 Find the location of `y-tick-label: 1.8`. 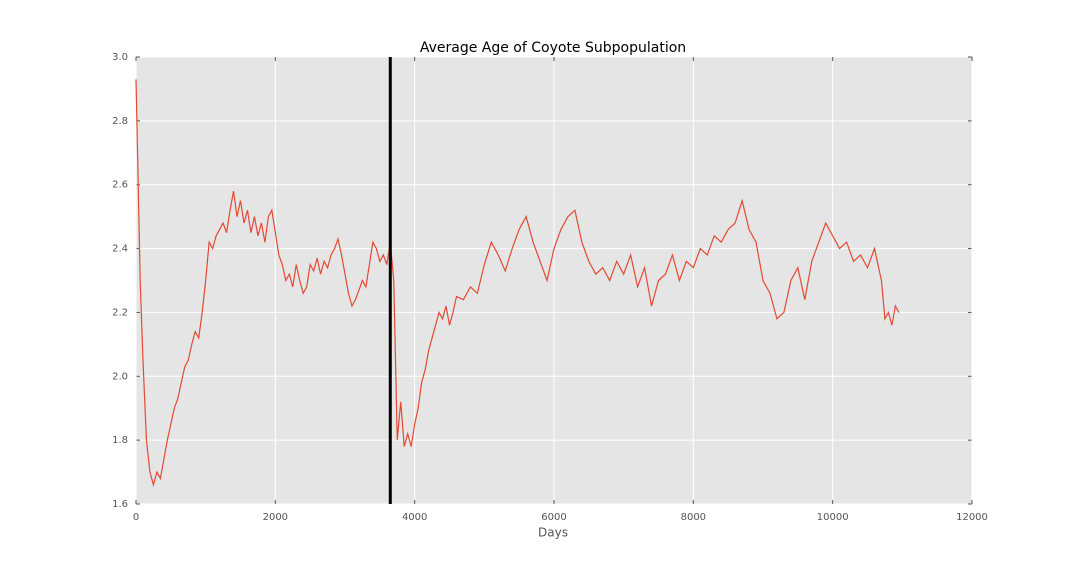

y-tick-label: 1.8 is located at coordinates (120, 440).